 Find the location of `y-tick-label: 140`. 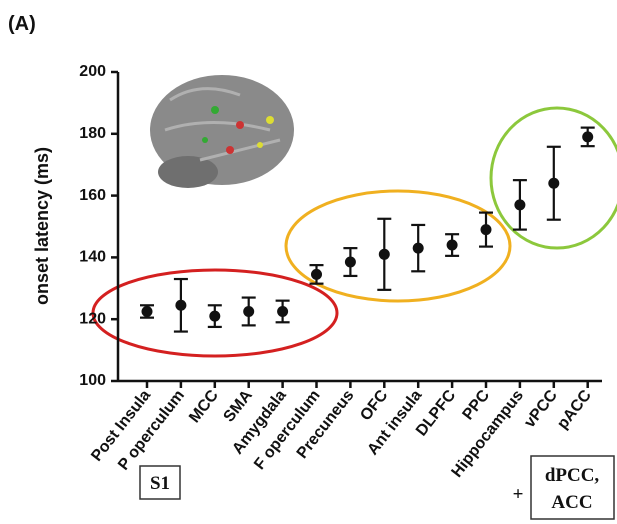

y-tick-label: 140 is located at coordinates (92, 257).